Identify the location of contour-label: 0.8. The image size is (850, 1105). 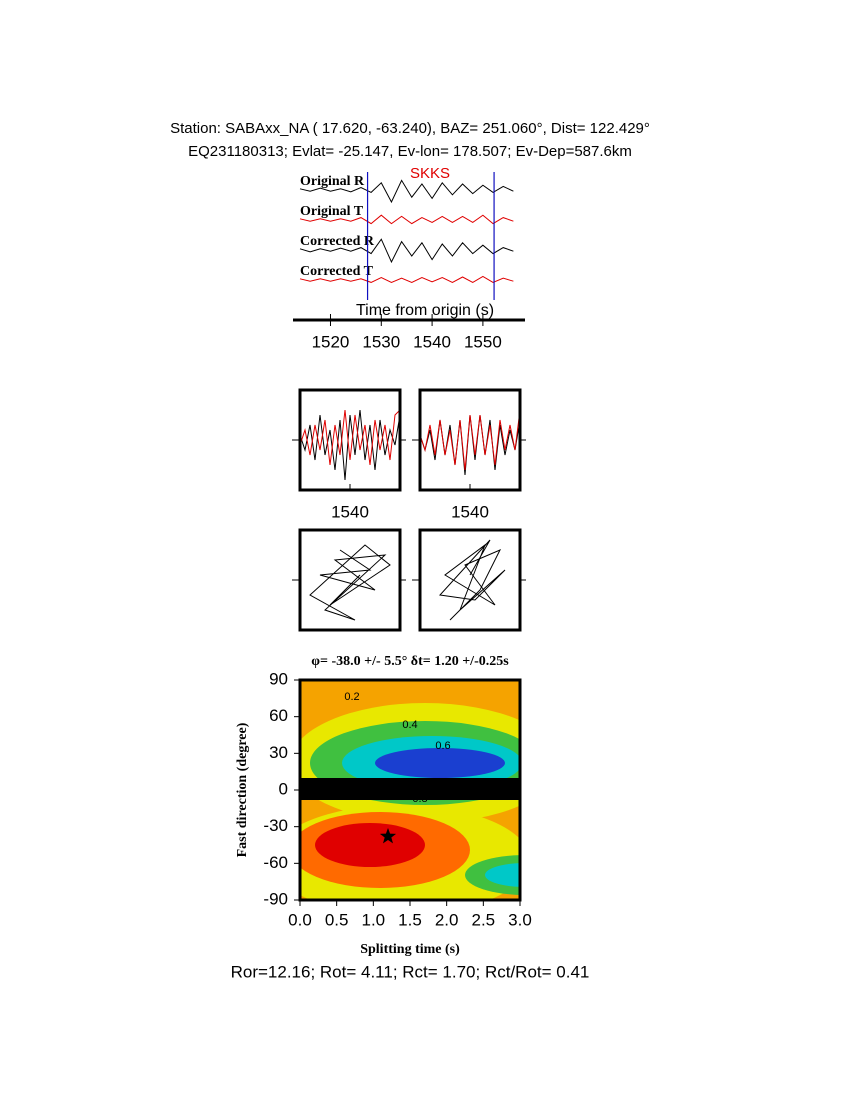
(419, 799).